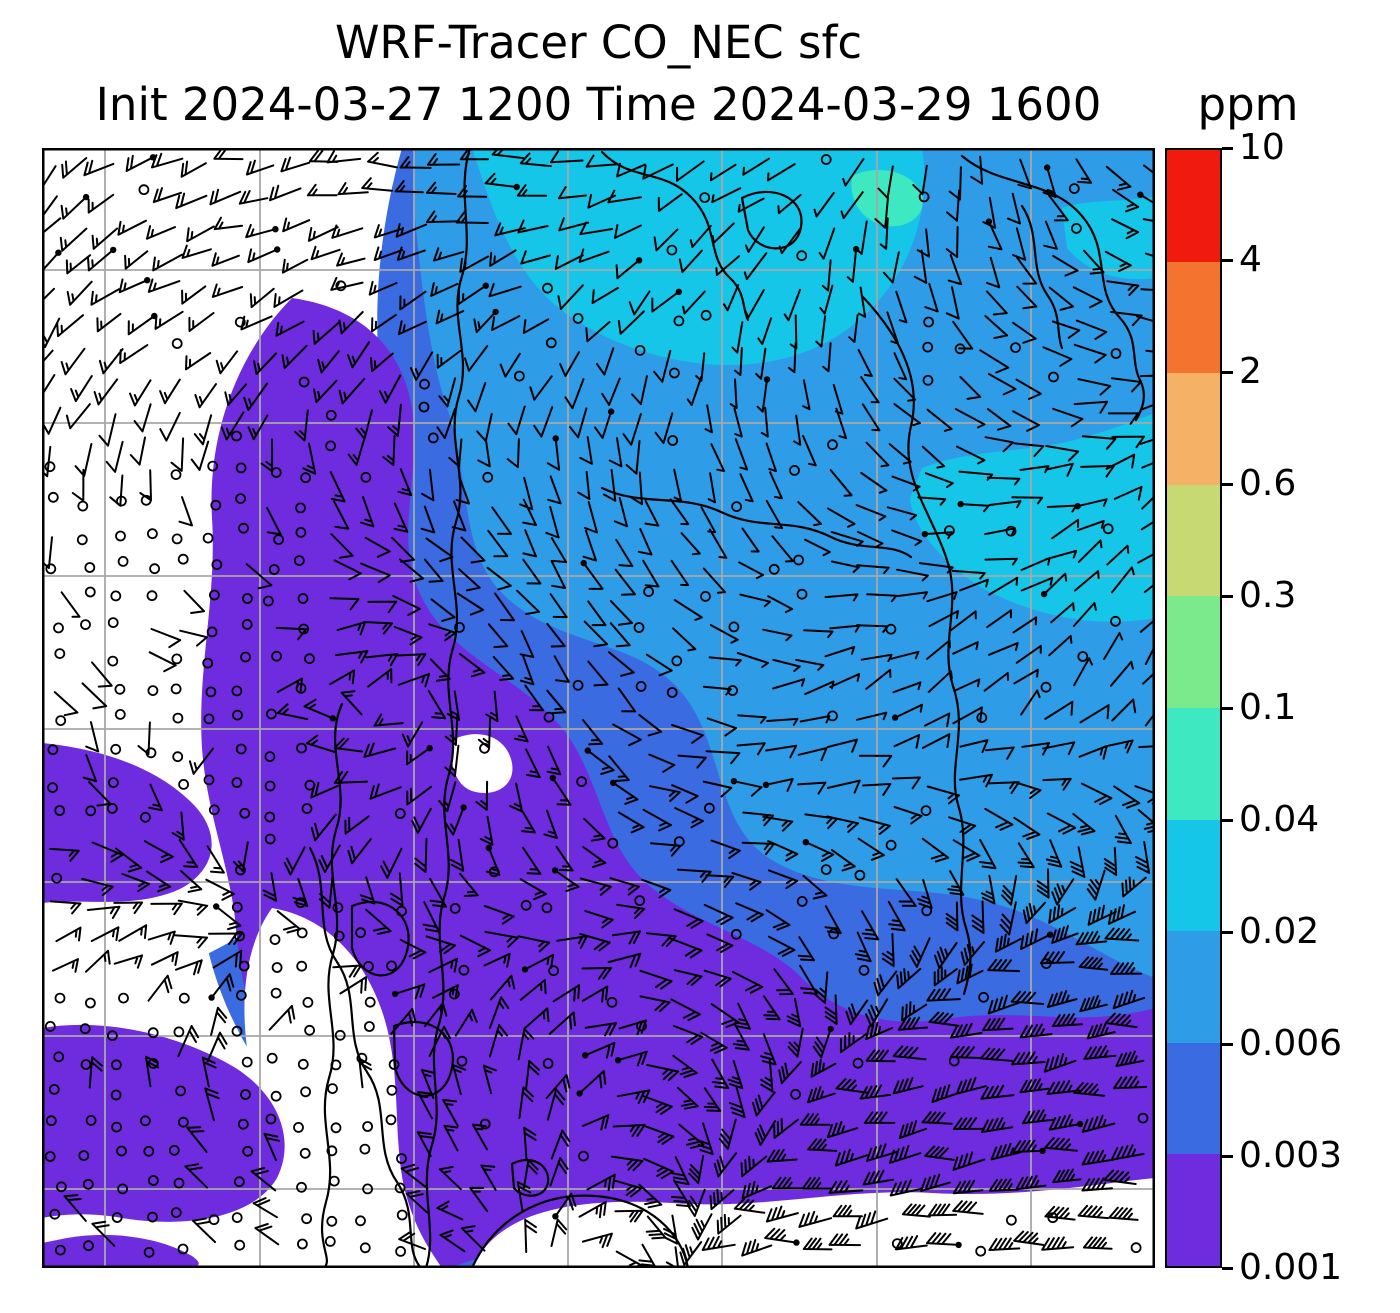 Image resolution: width=1400 pixels, height=1313 pixels. I want to click on colorbar-tick-label: 0.04, so click(1279, 819).